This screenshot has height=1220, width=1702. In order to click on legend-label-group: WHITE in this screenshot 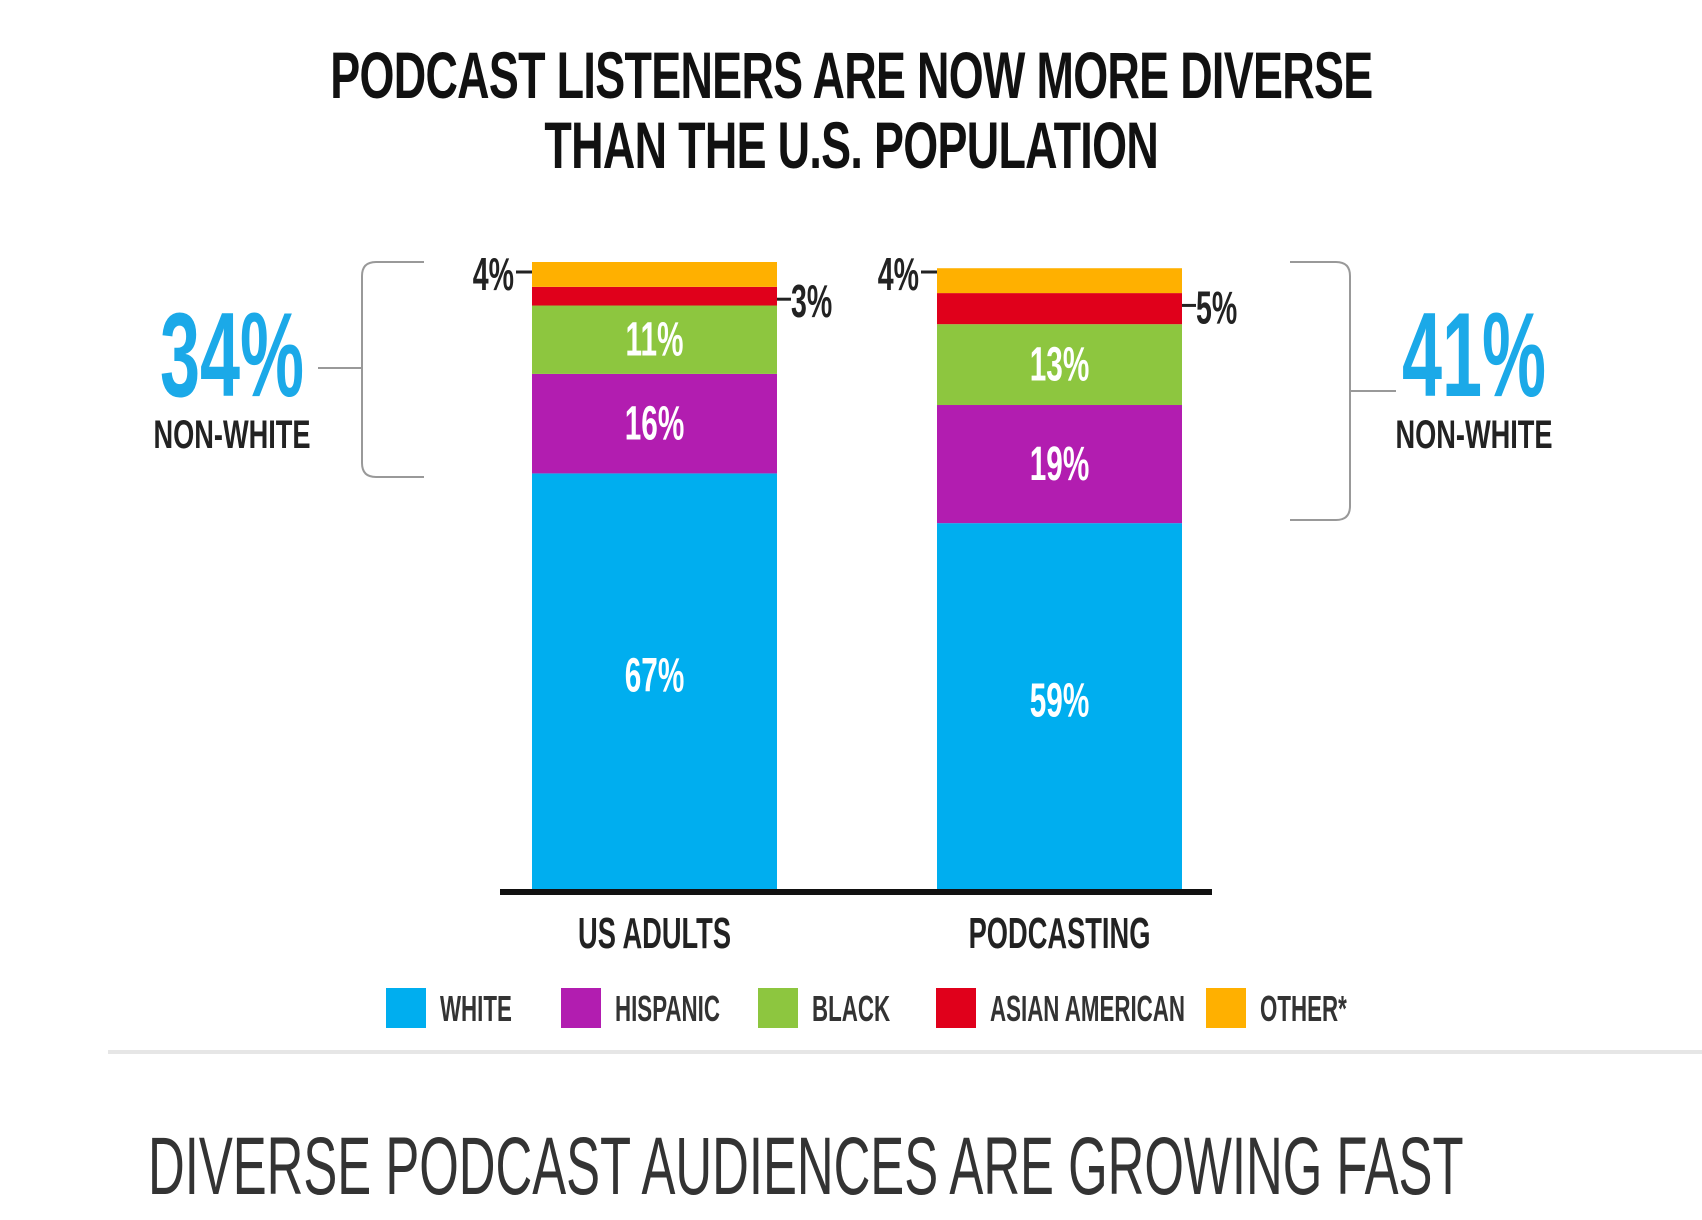, I will do `click(476, 1010)`.